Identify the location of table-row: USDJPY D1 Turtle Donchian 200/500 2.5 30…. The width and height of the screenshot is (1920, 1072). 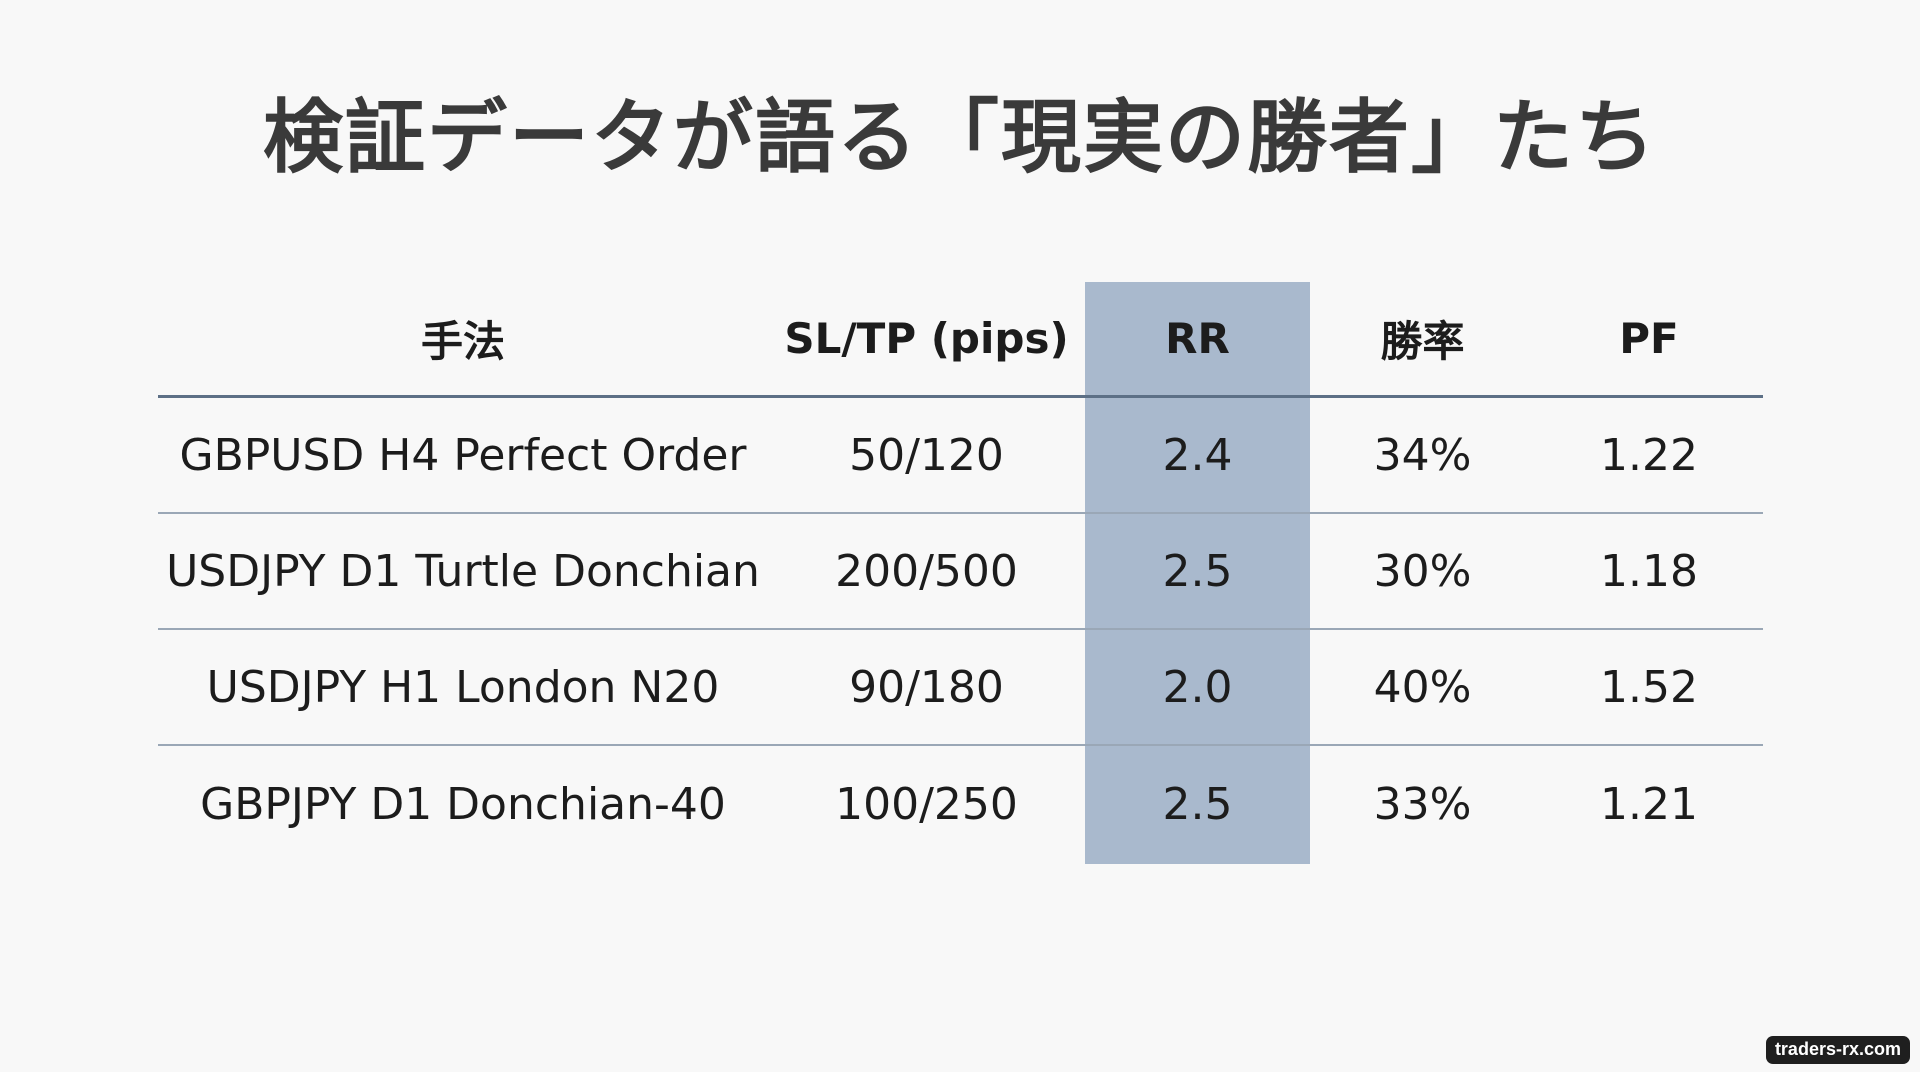
(960, 572).